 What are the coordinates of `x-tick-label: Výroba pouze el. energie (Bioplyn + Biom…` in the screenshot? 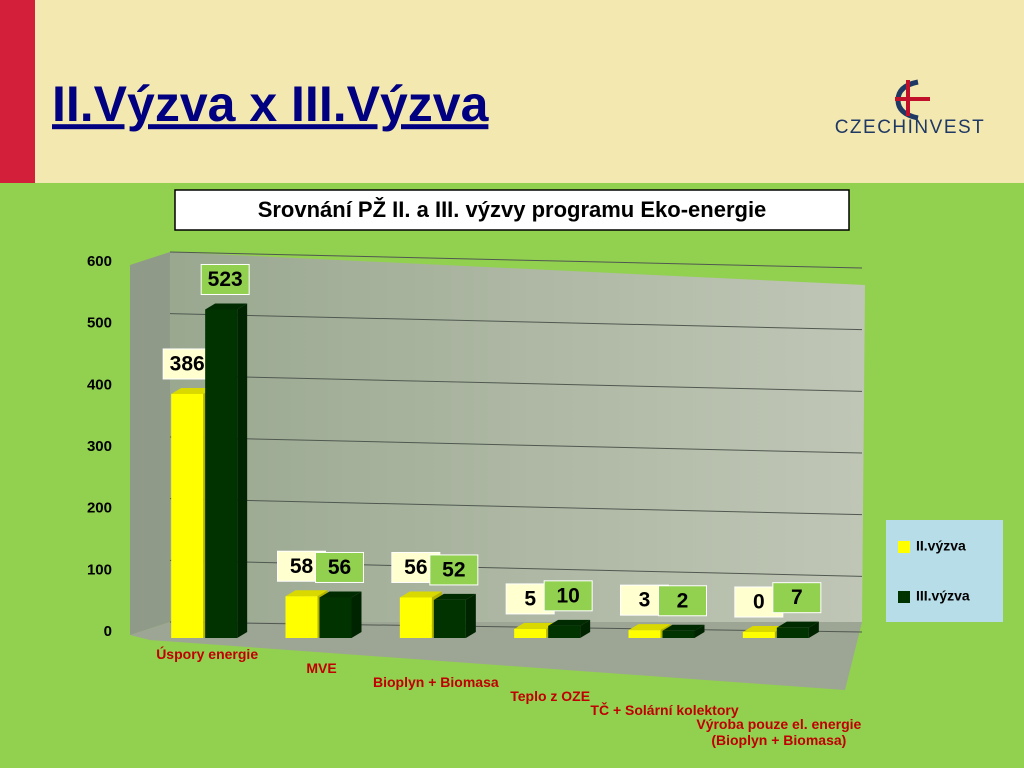 It's located at (779, 732).